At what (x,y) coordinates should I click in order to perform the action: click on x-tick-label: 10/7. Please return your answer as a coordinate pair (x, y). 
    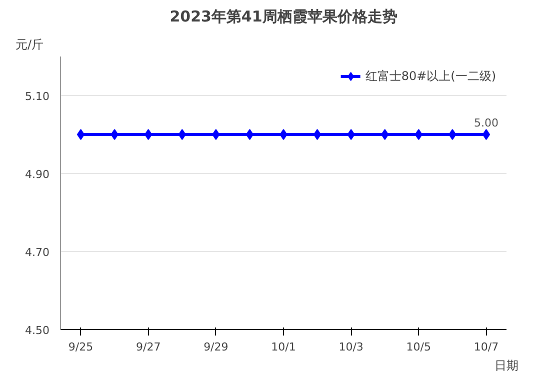
    Looking at the image, I should click on (486, 347).